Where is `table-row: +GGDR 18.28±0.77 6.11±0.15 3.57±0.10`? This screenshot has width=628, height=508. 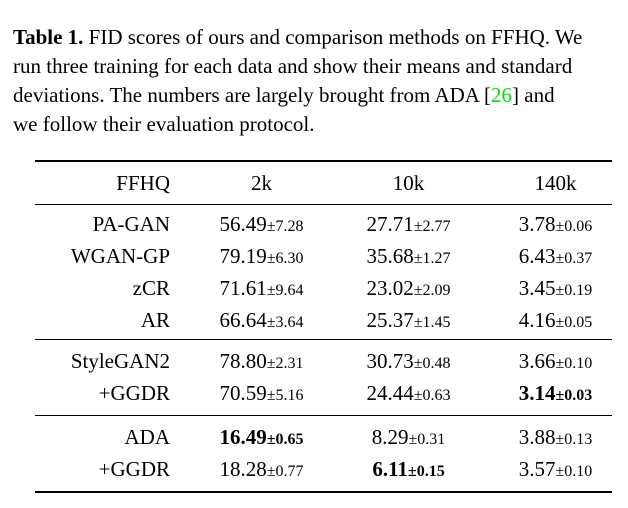 table-row: +GGDR 18.28±0.77 6.11±0.15 3.57±0.10 is located at coordinates (323, 469).